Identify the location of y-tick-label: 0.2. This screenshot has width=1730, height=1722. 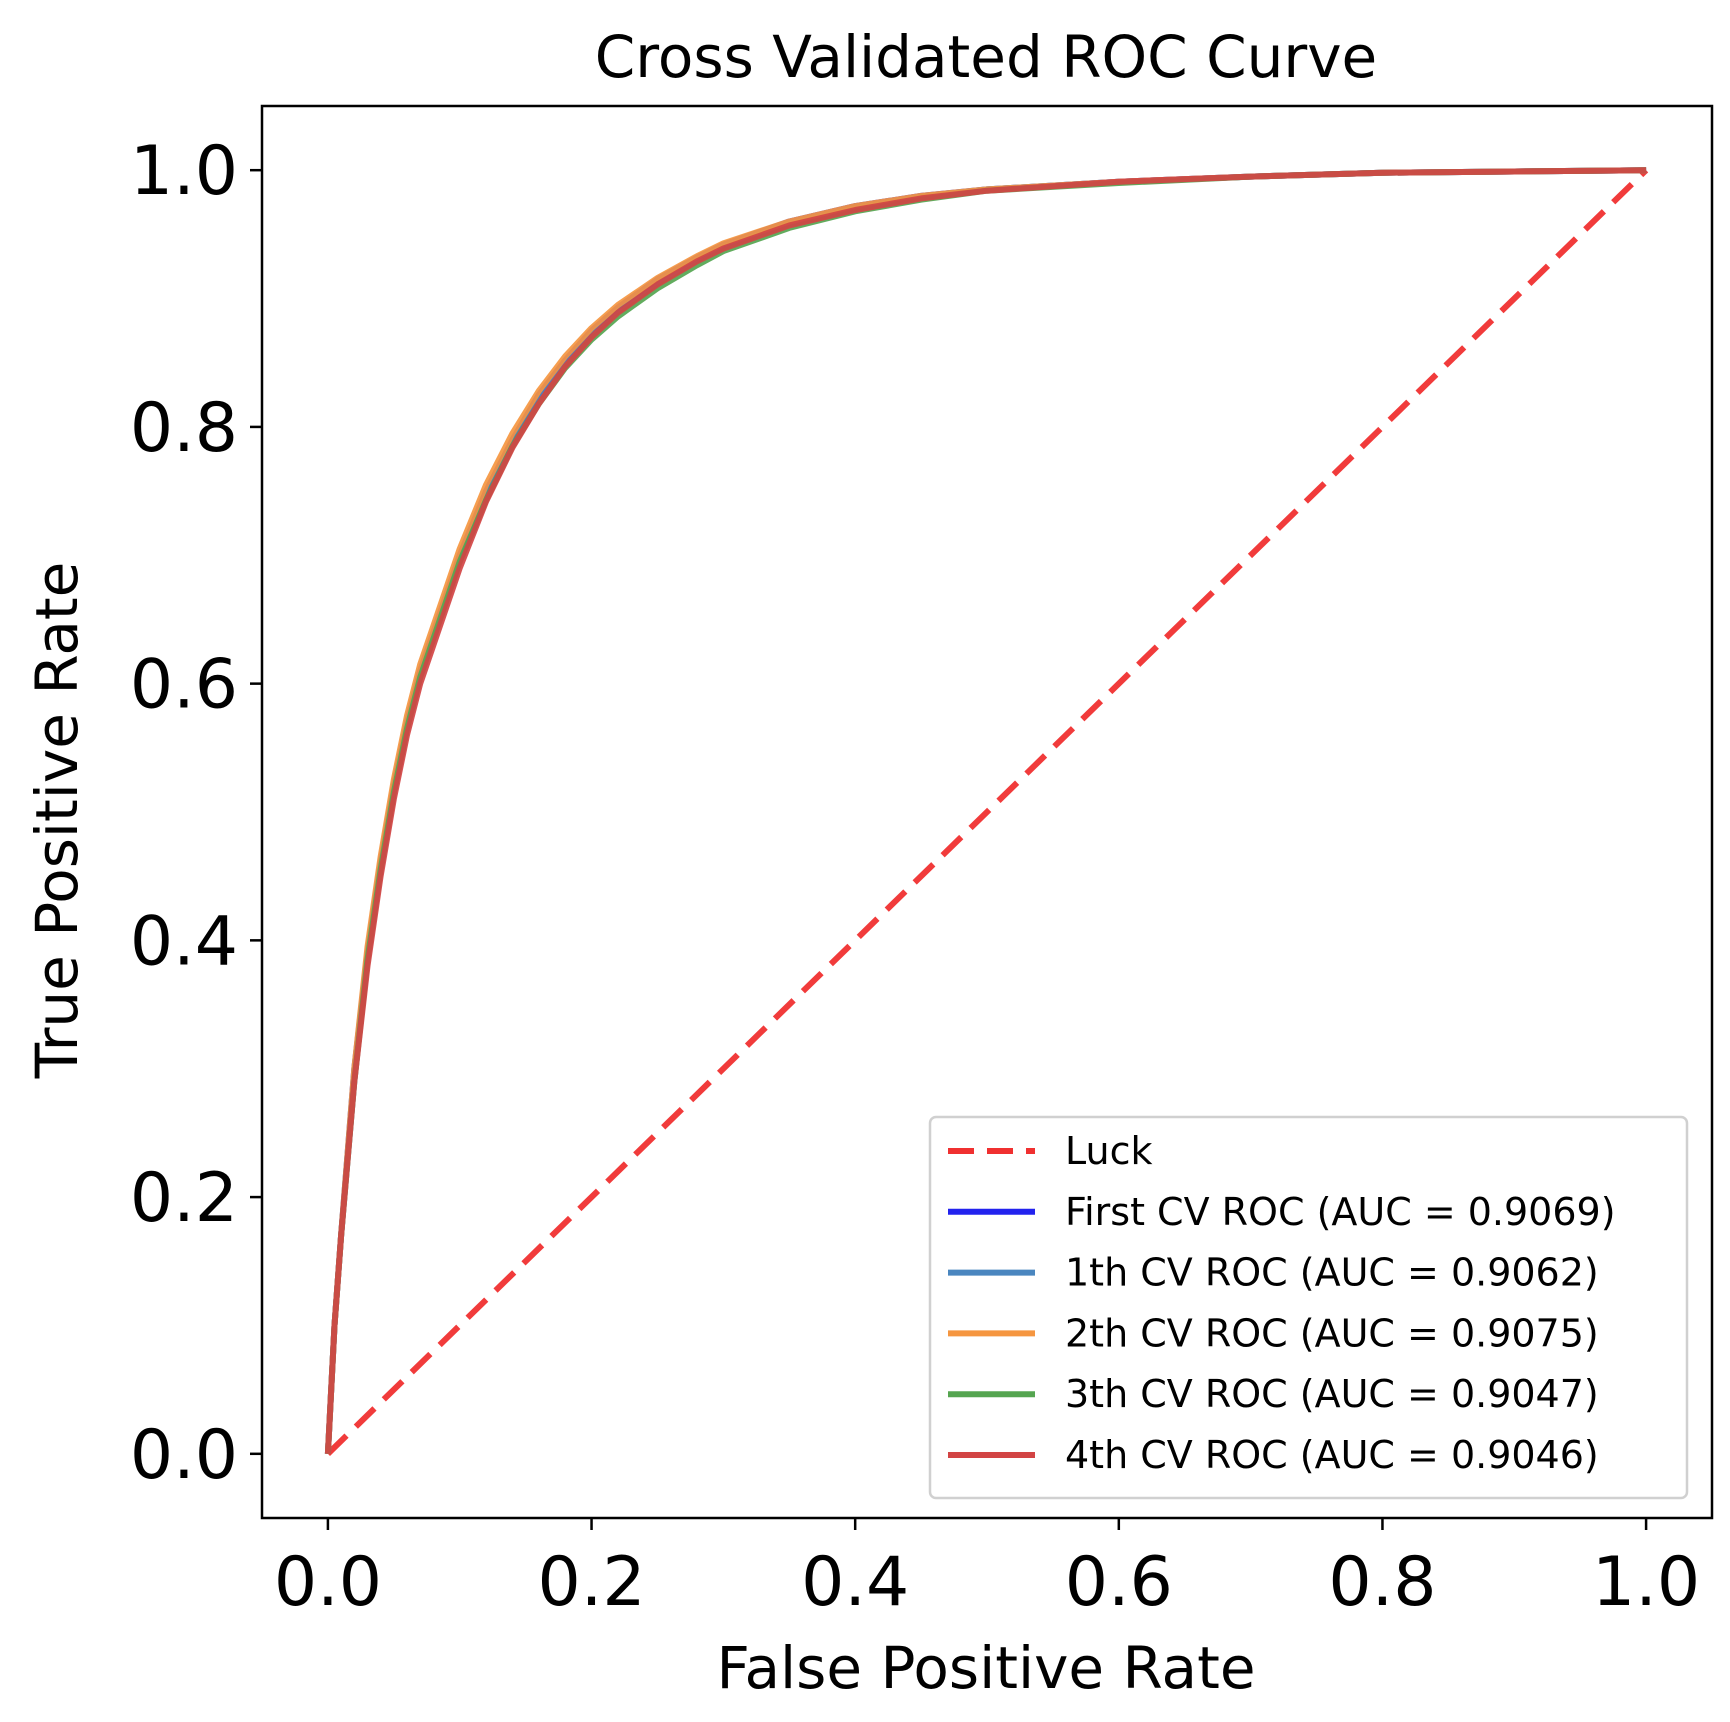
(184, 1198).